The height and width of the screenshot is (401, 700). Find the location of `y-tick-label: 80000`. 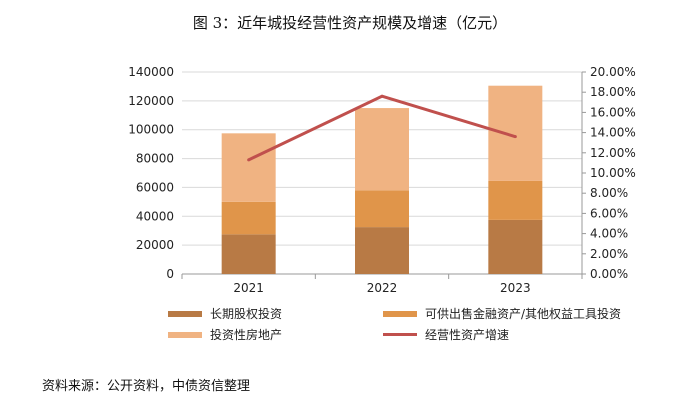

y-tick-label: 80000 is located at coordinates (155, 159).